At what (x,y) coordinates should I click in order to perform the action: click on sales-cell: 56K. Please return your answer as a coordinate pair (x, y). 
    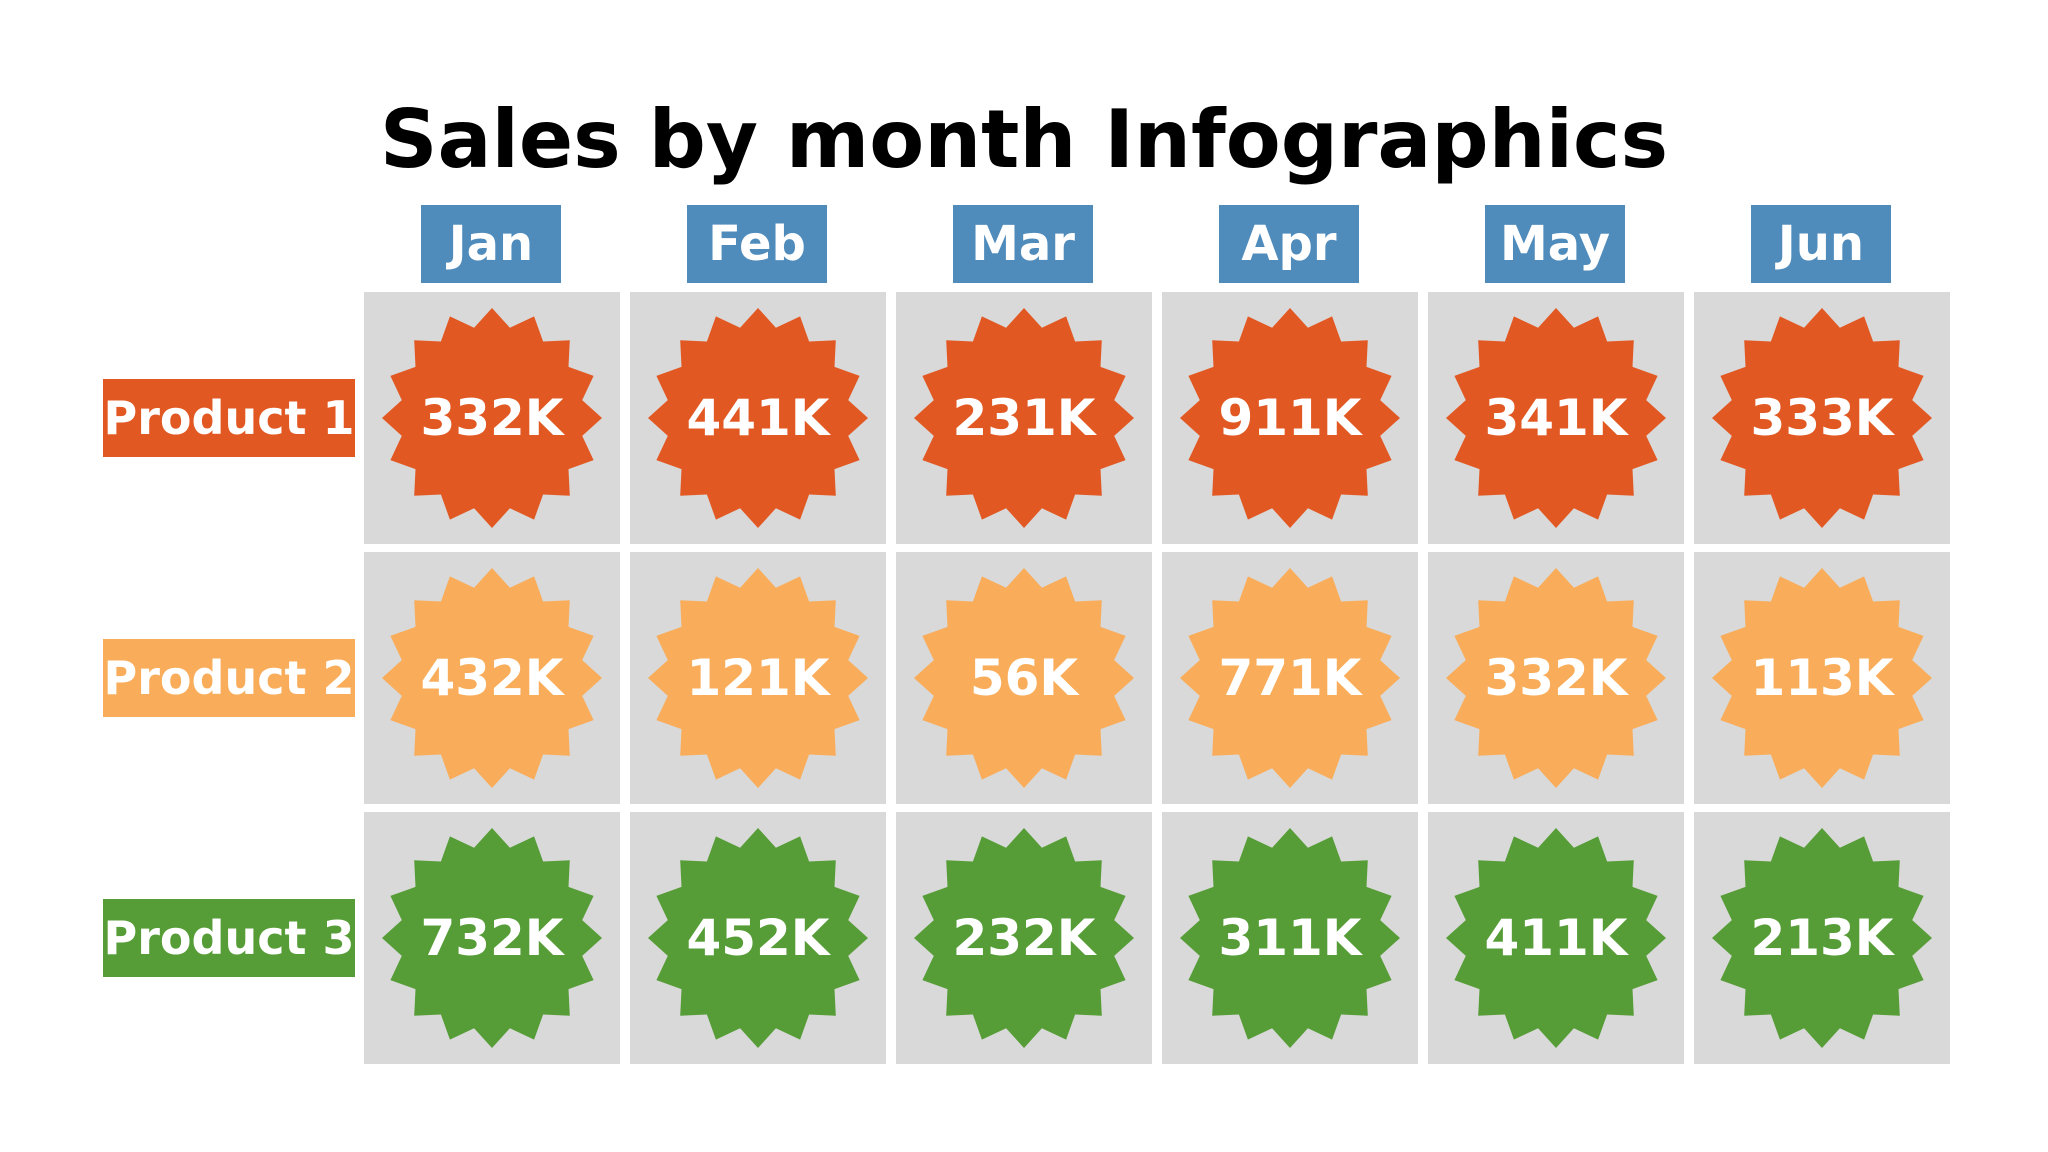
    Looking at the image, I should click on (1024, 678).